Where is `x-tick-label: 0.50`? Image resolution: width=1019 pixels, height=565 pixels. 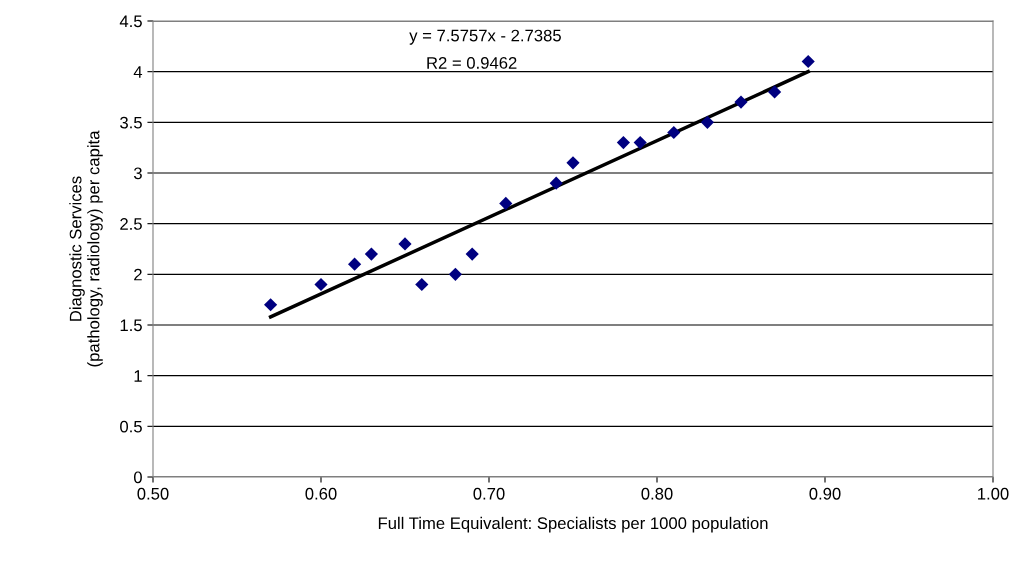 x-tick-label: 0.50 is located at coordinates (153, 493).